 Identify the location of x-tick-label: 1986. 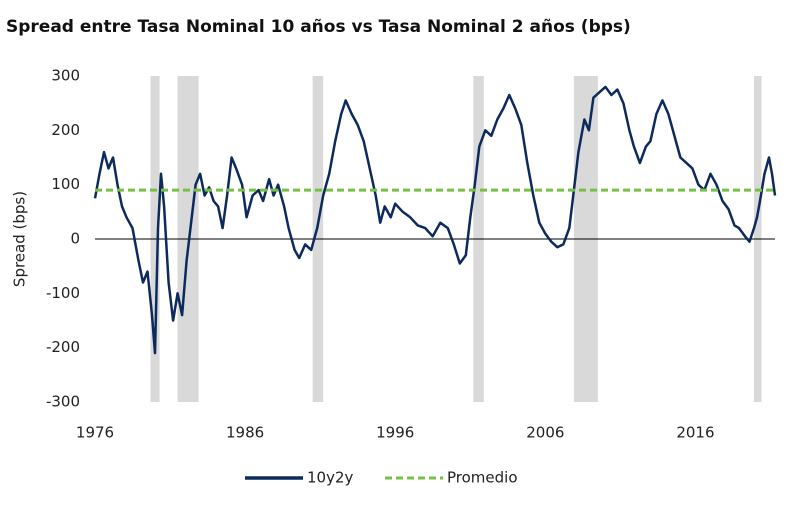
(245, 433).